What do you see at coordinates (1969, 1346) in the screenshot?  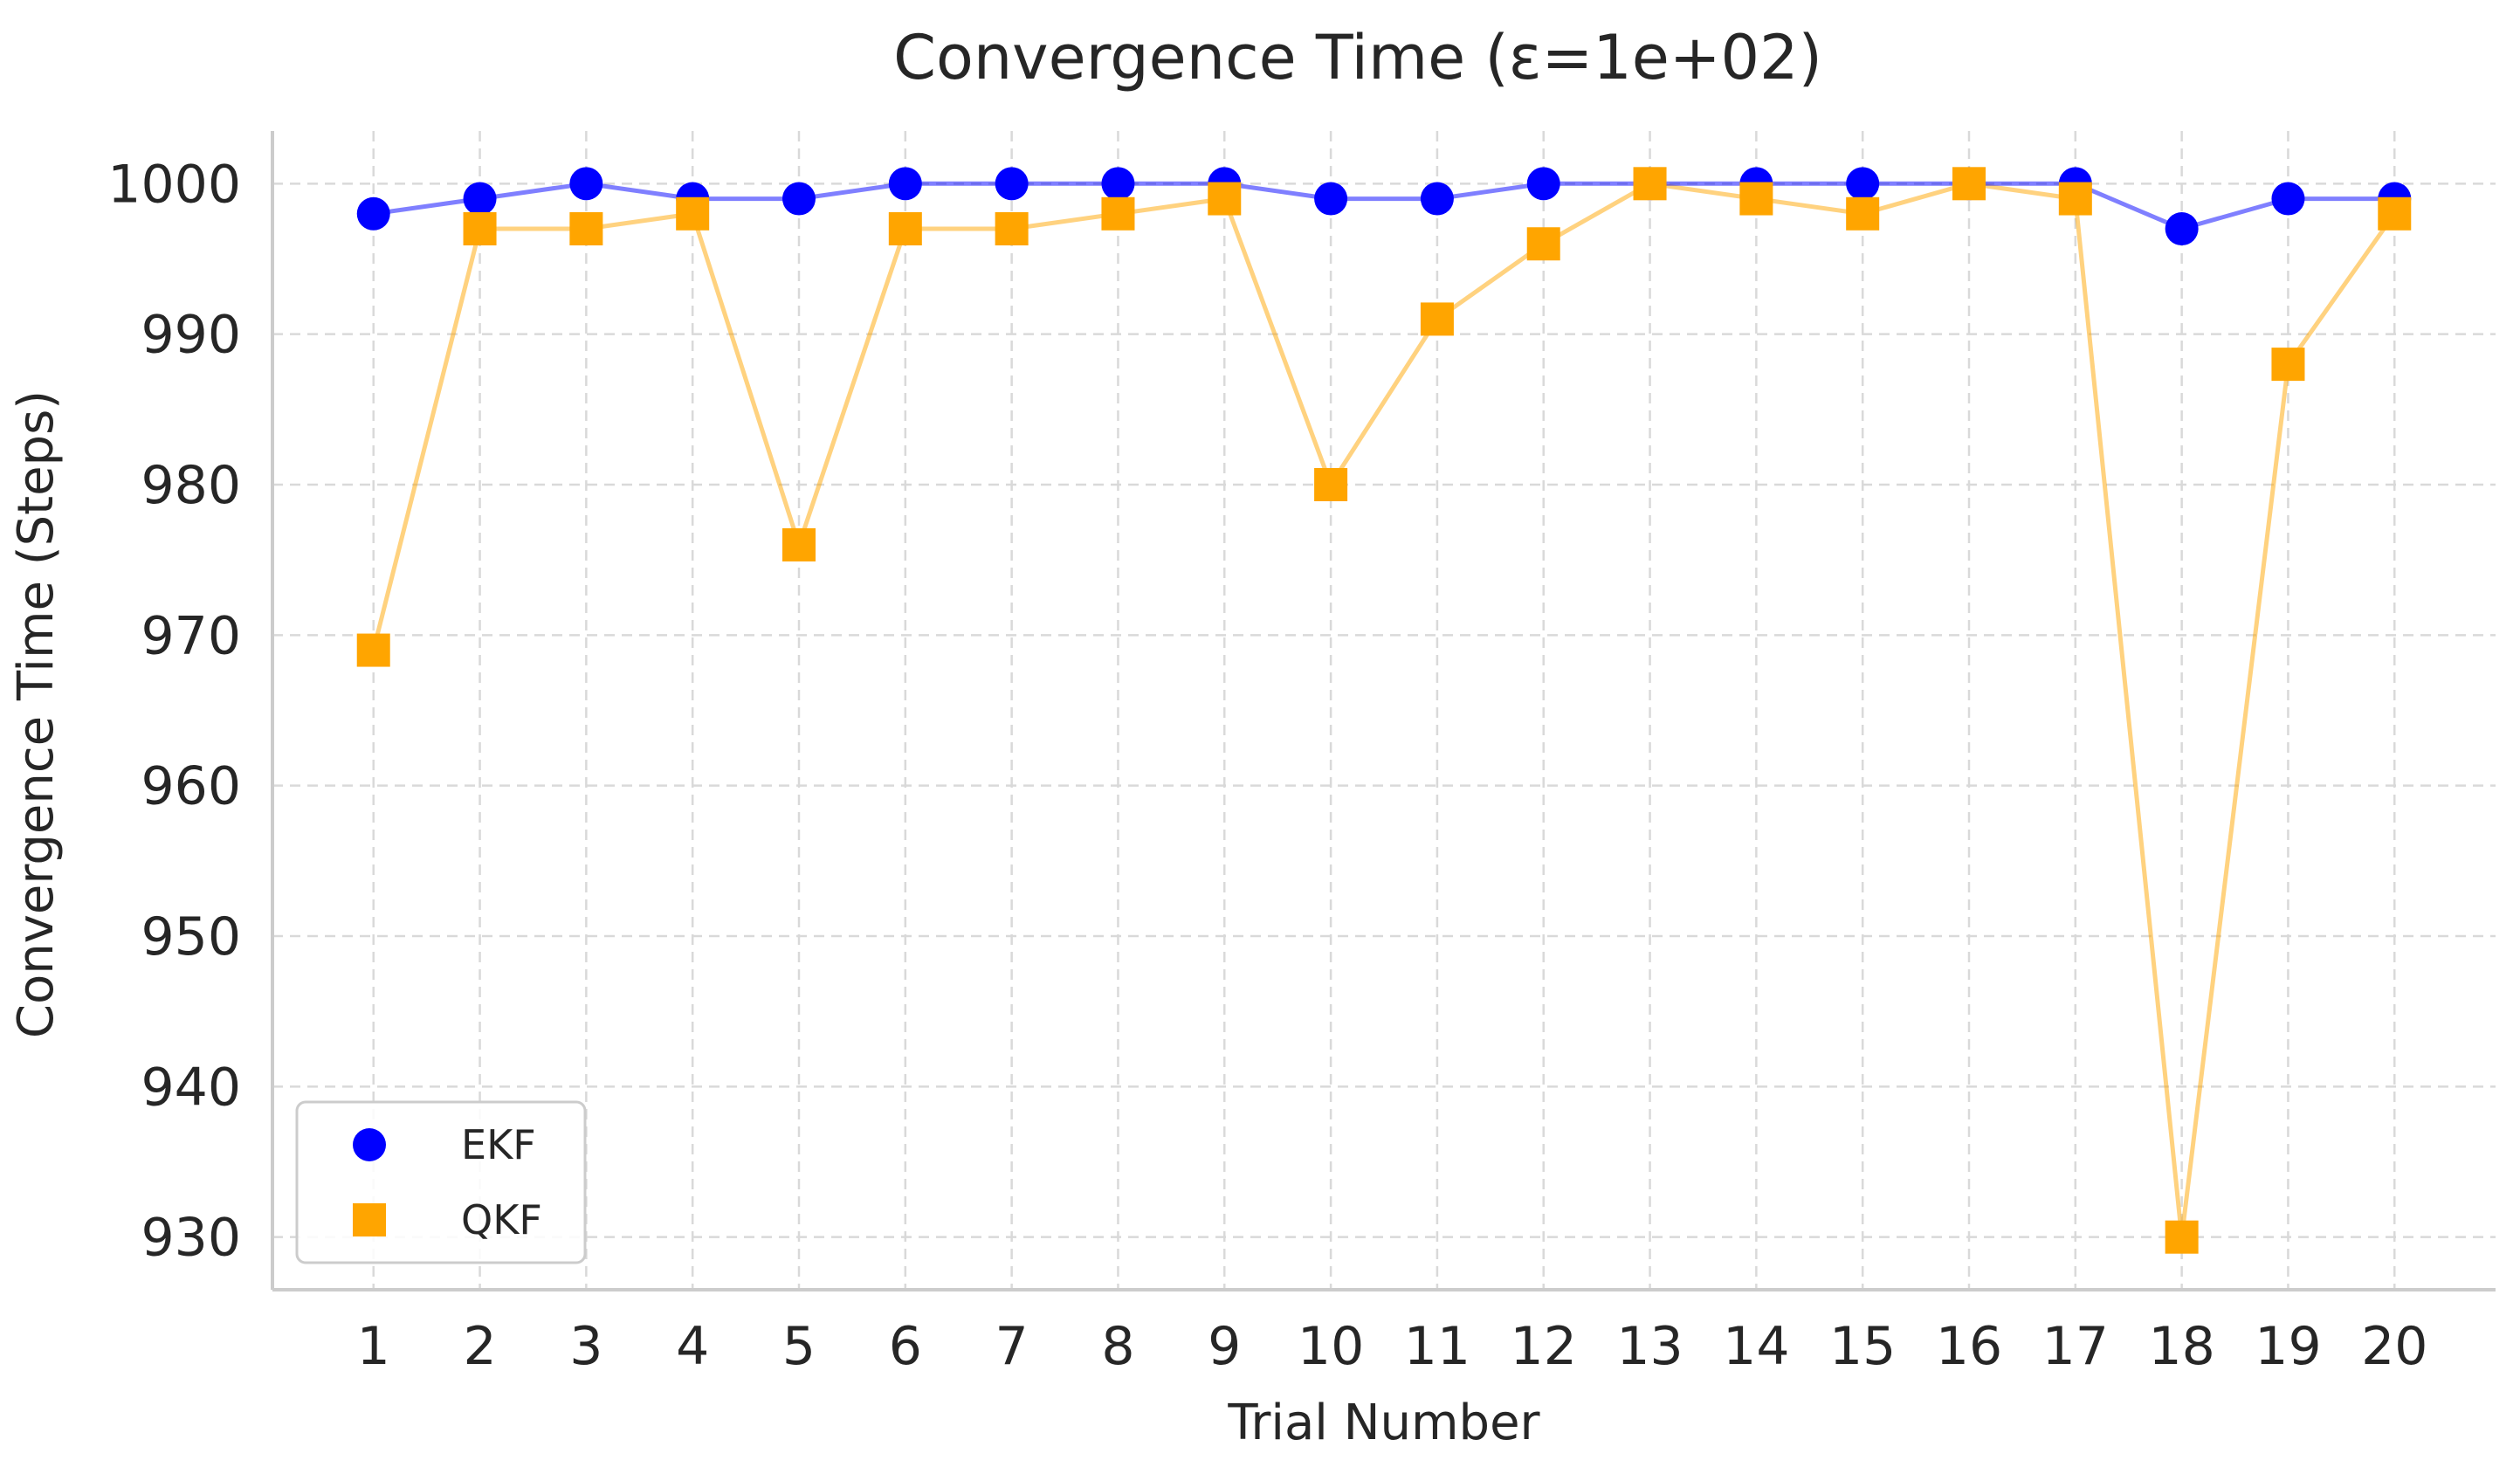 I see `x-tick-label: 16` at bounding box center [1969, 1346].